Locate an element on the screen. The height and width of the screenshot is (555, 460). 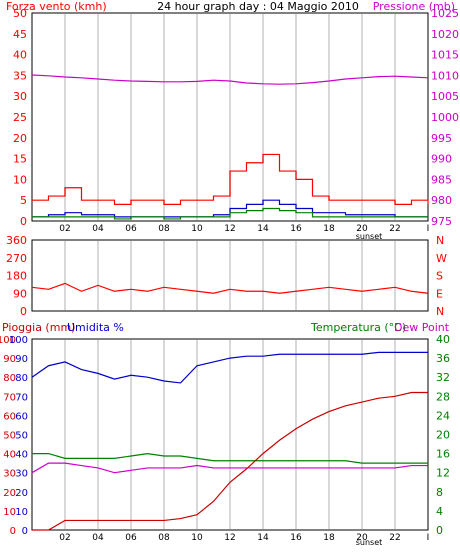
tick-label: 1000 is located at coordinates (445, 117).